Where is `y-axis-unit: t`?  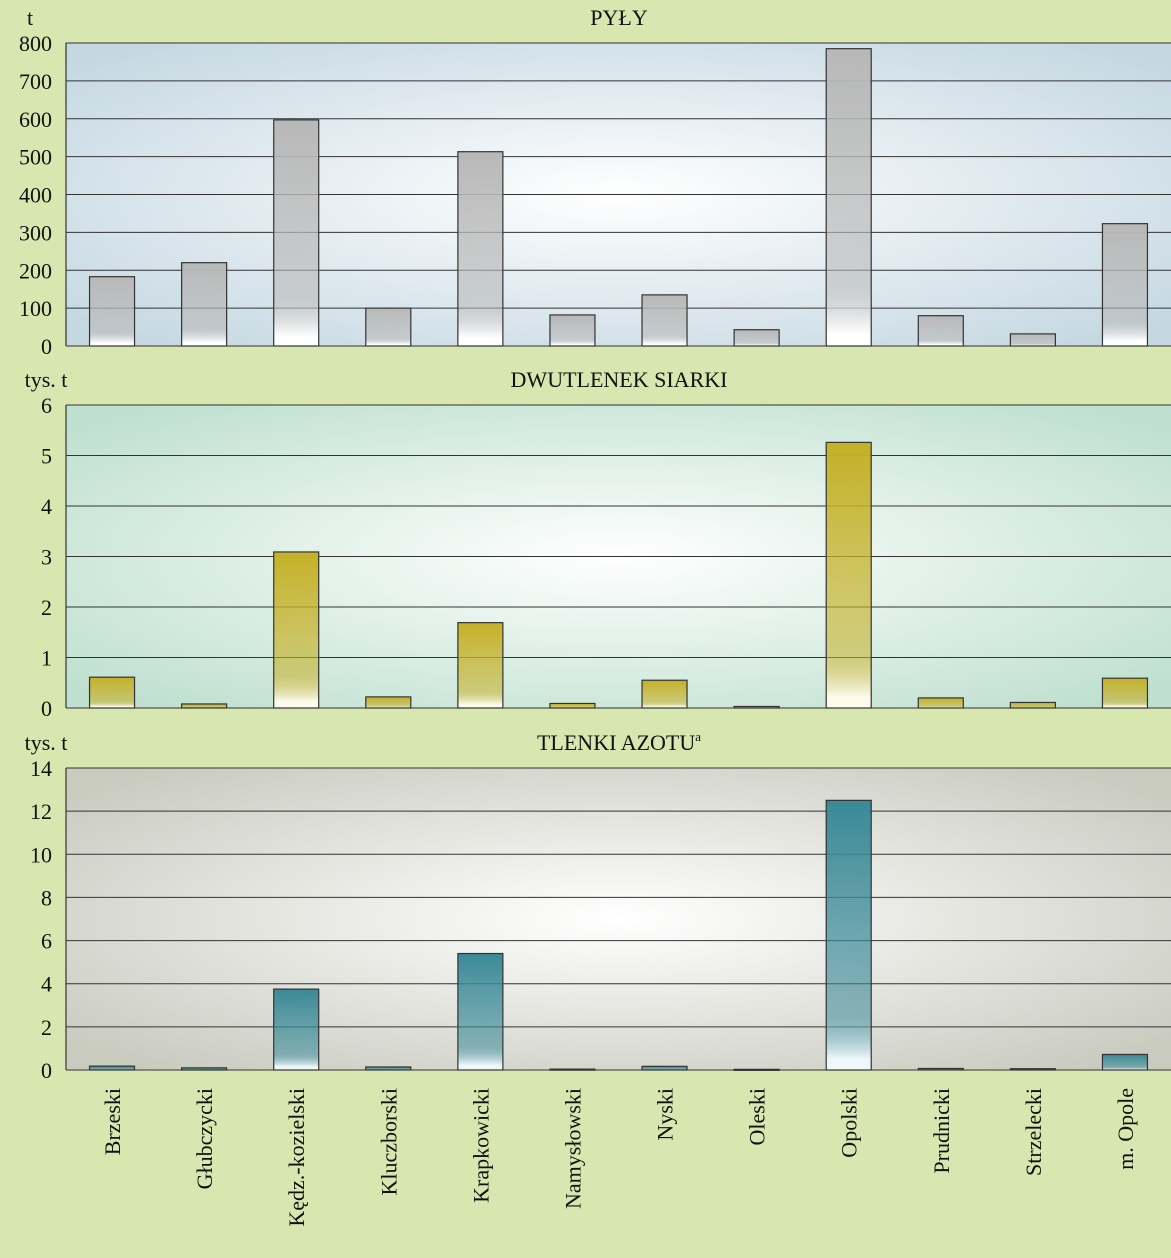
y-axis-unit: t is located at coordinates (30, 17).